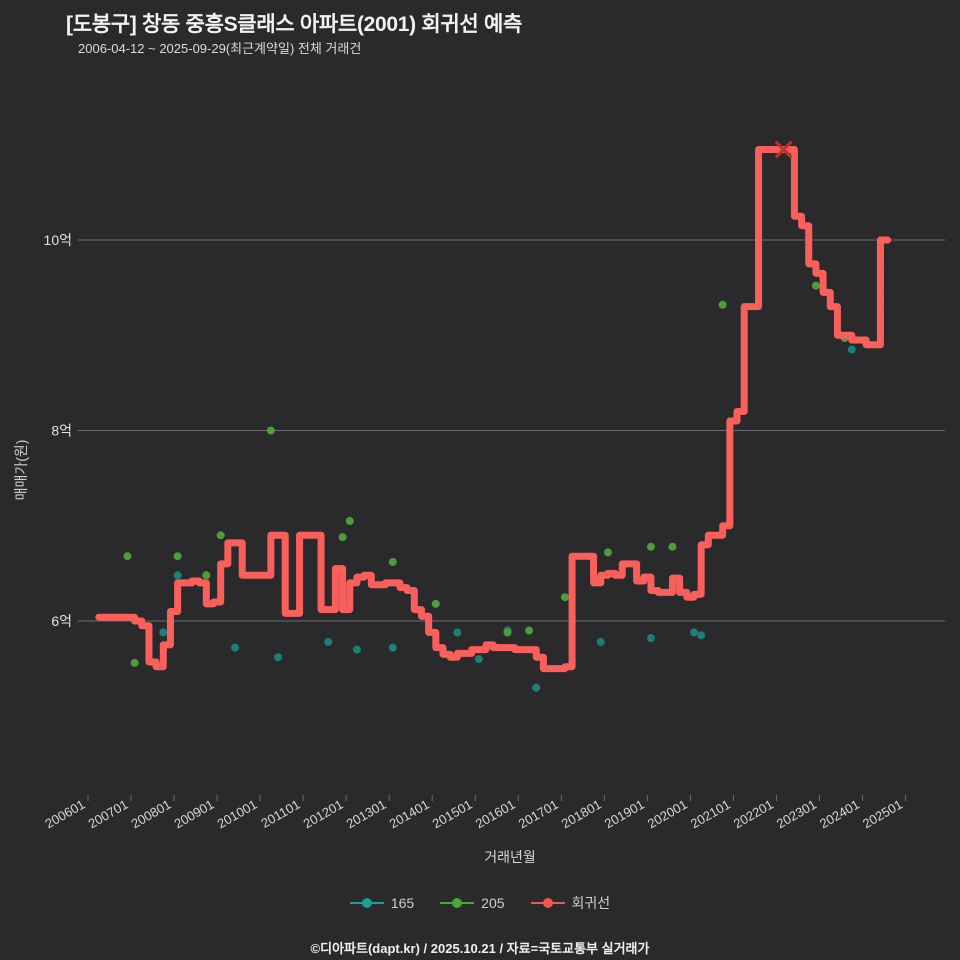 The image size is (960, 960). What do you see at coordinates (591, 903) in the screenshot?
I see `legend-label-regression: 회귀선` at bounding box center [591, 903].